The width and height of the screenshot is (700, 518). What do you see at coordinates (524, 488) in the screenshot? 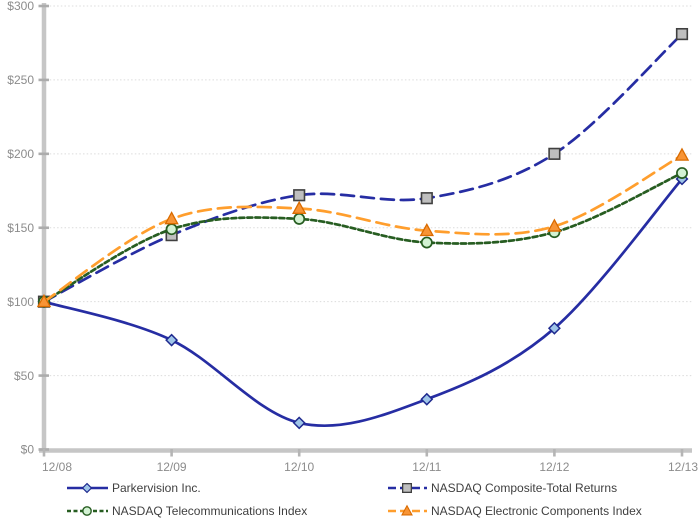
I see `legend-label-nasdaq-composite: NASDAQ Composite-Total Returns` at bounding box center [524, 488].